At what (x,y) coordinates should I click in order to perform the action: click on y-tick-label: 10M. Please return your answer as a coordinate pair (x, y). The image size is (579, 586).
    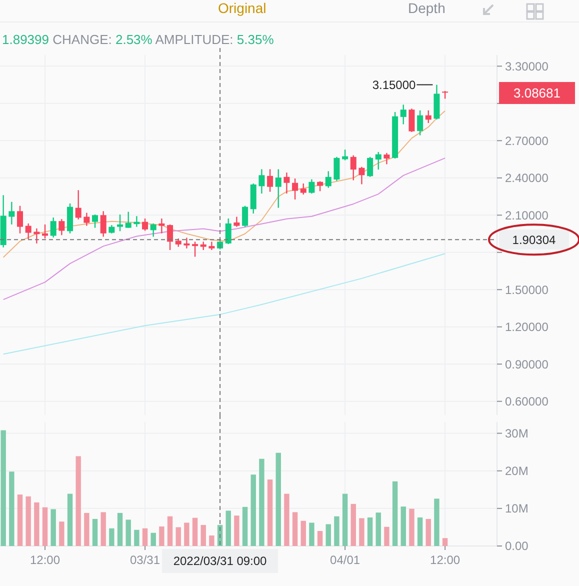
    Looking at the image, I should click on (516, 509).